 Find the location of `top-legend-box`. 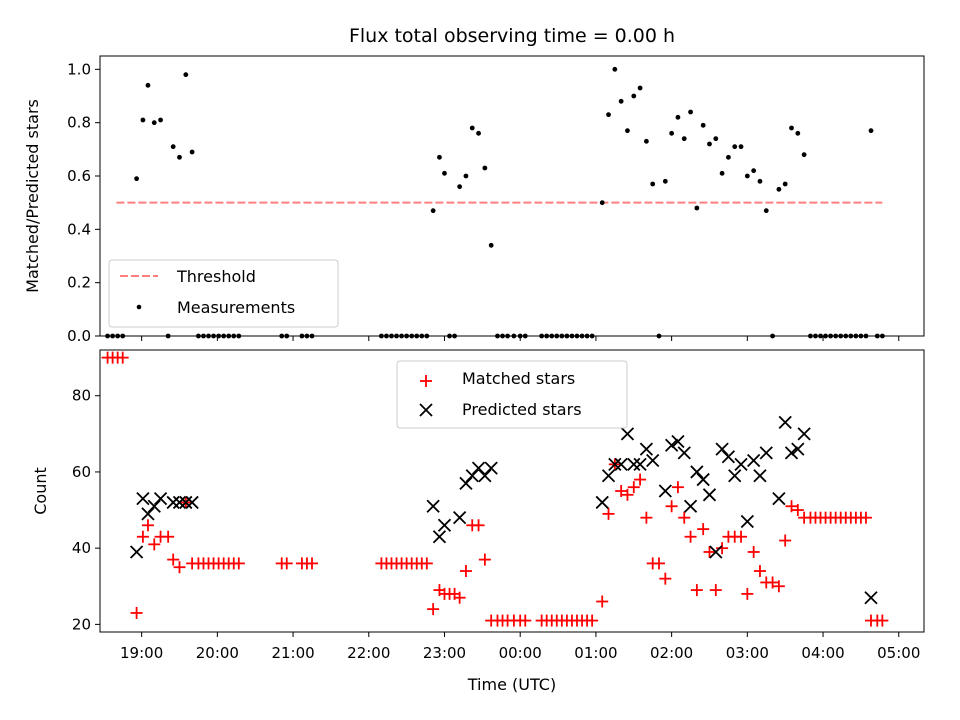

top-legend-box is located at coordinates (223, 293).